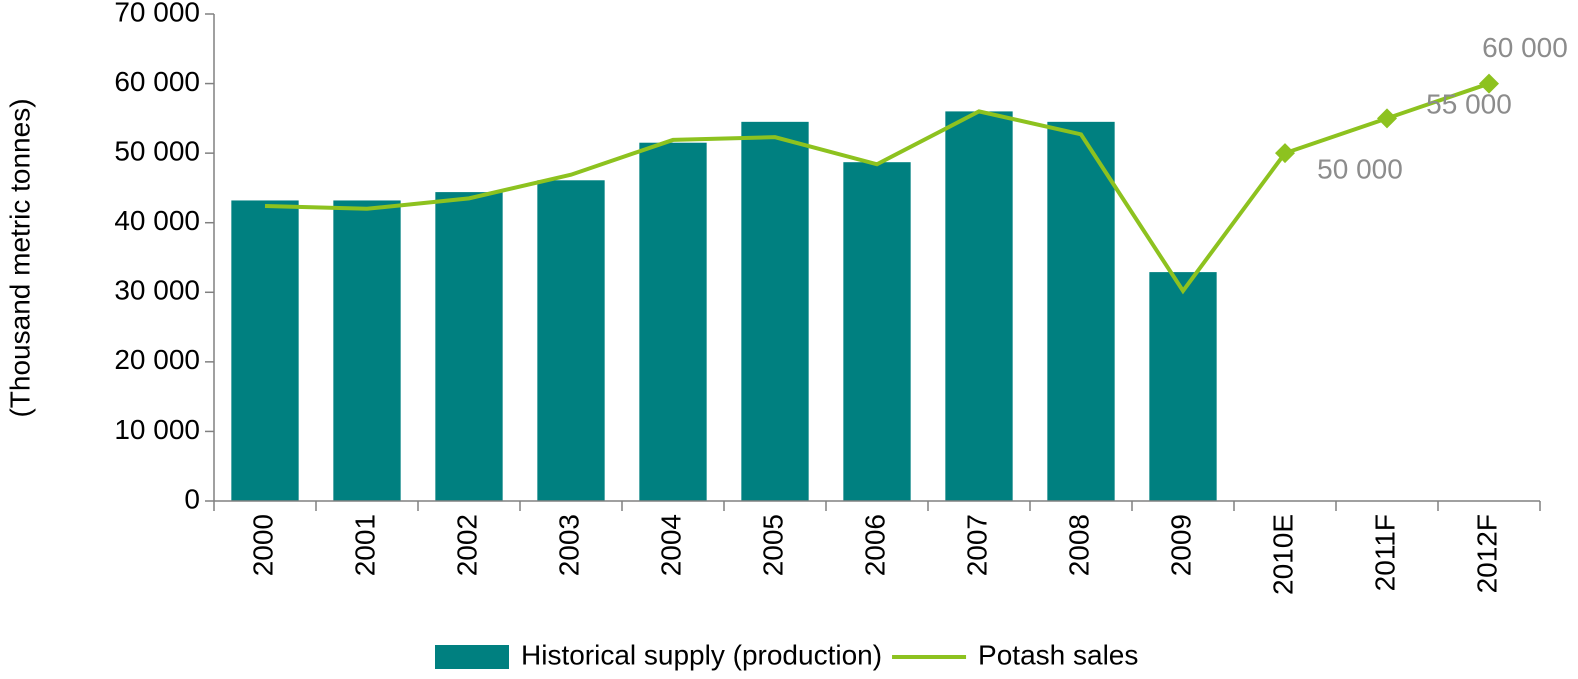 The image size is (1578, 679). Describe the element at coordinates (670, 545) in the screenshot. I see `x-tick-label: 2004` at that location.